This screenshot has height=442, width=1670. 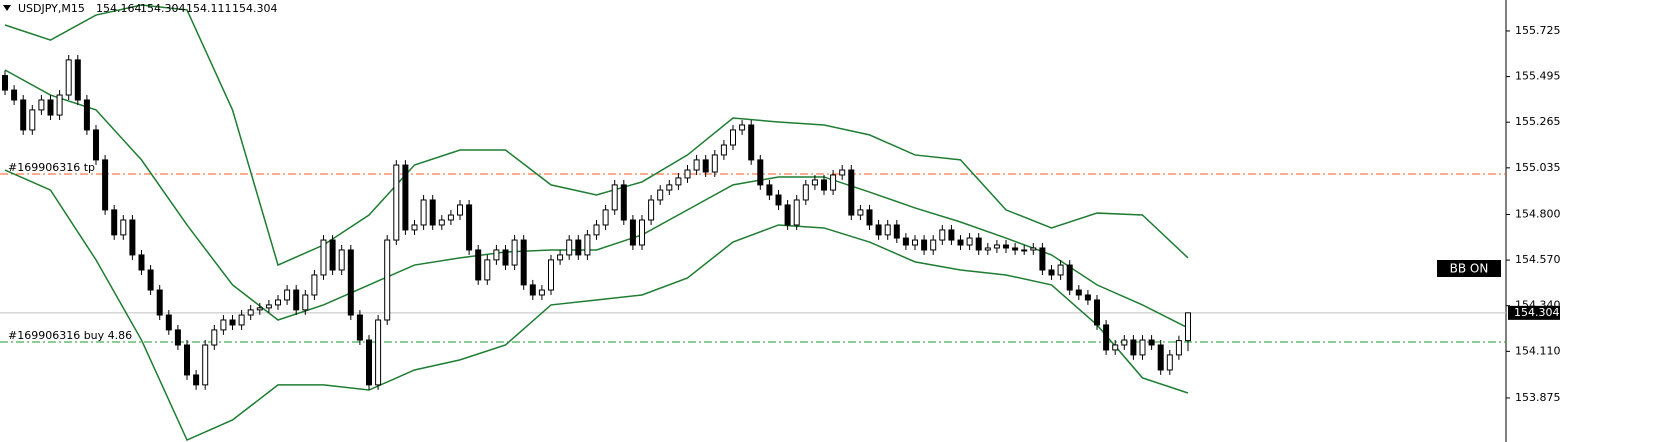 I want to click on current-price-box, so click(x=1534, y=312).